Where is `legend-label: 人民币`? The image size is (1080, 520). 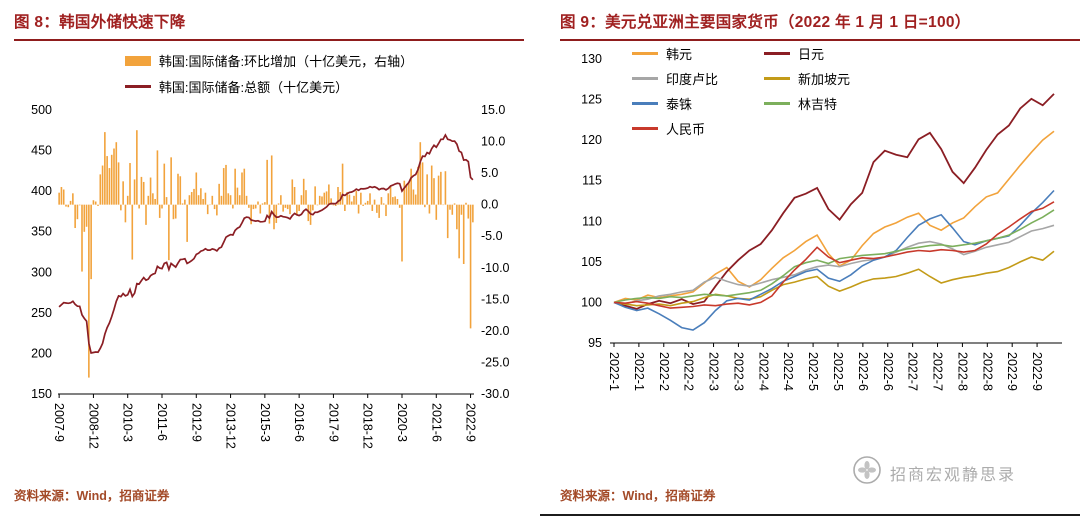 legend-label: 人民币 is located at coordinates (686, 129).